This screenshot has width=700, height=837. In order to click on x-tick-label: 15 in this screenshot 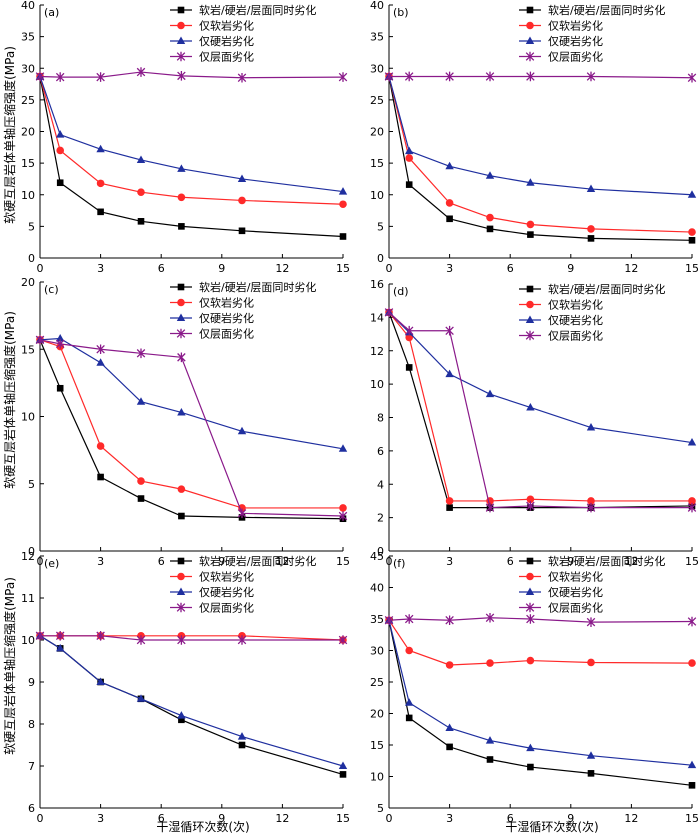, I will do `click(692, 818)`.